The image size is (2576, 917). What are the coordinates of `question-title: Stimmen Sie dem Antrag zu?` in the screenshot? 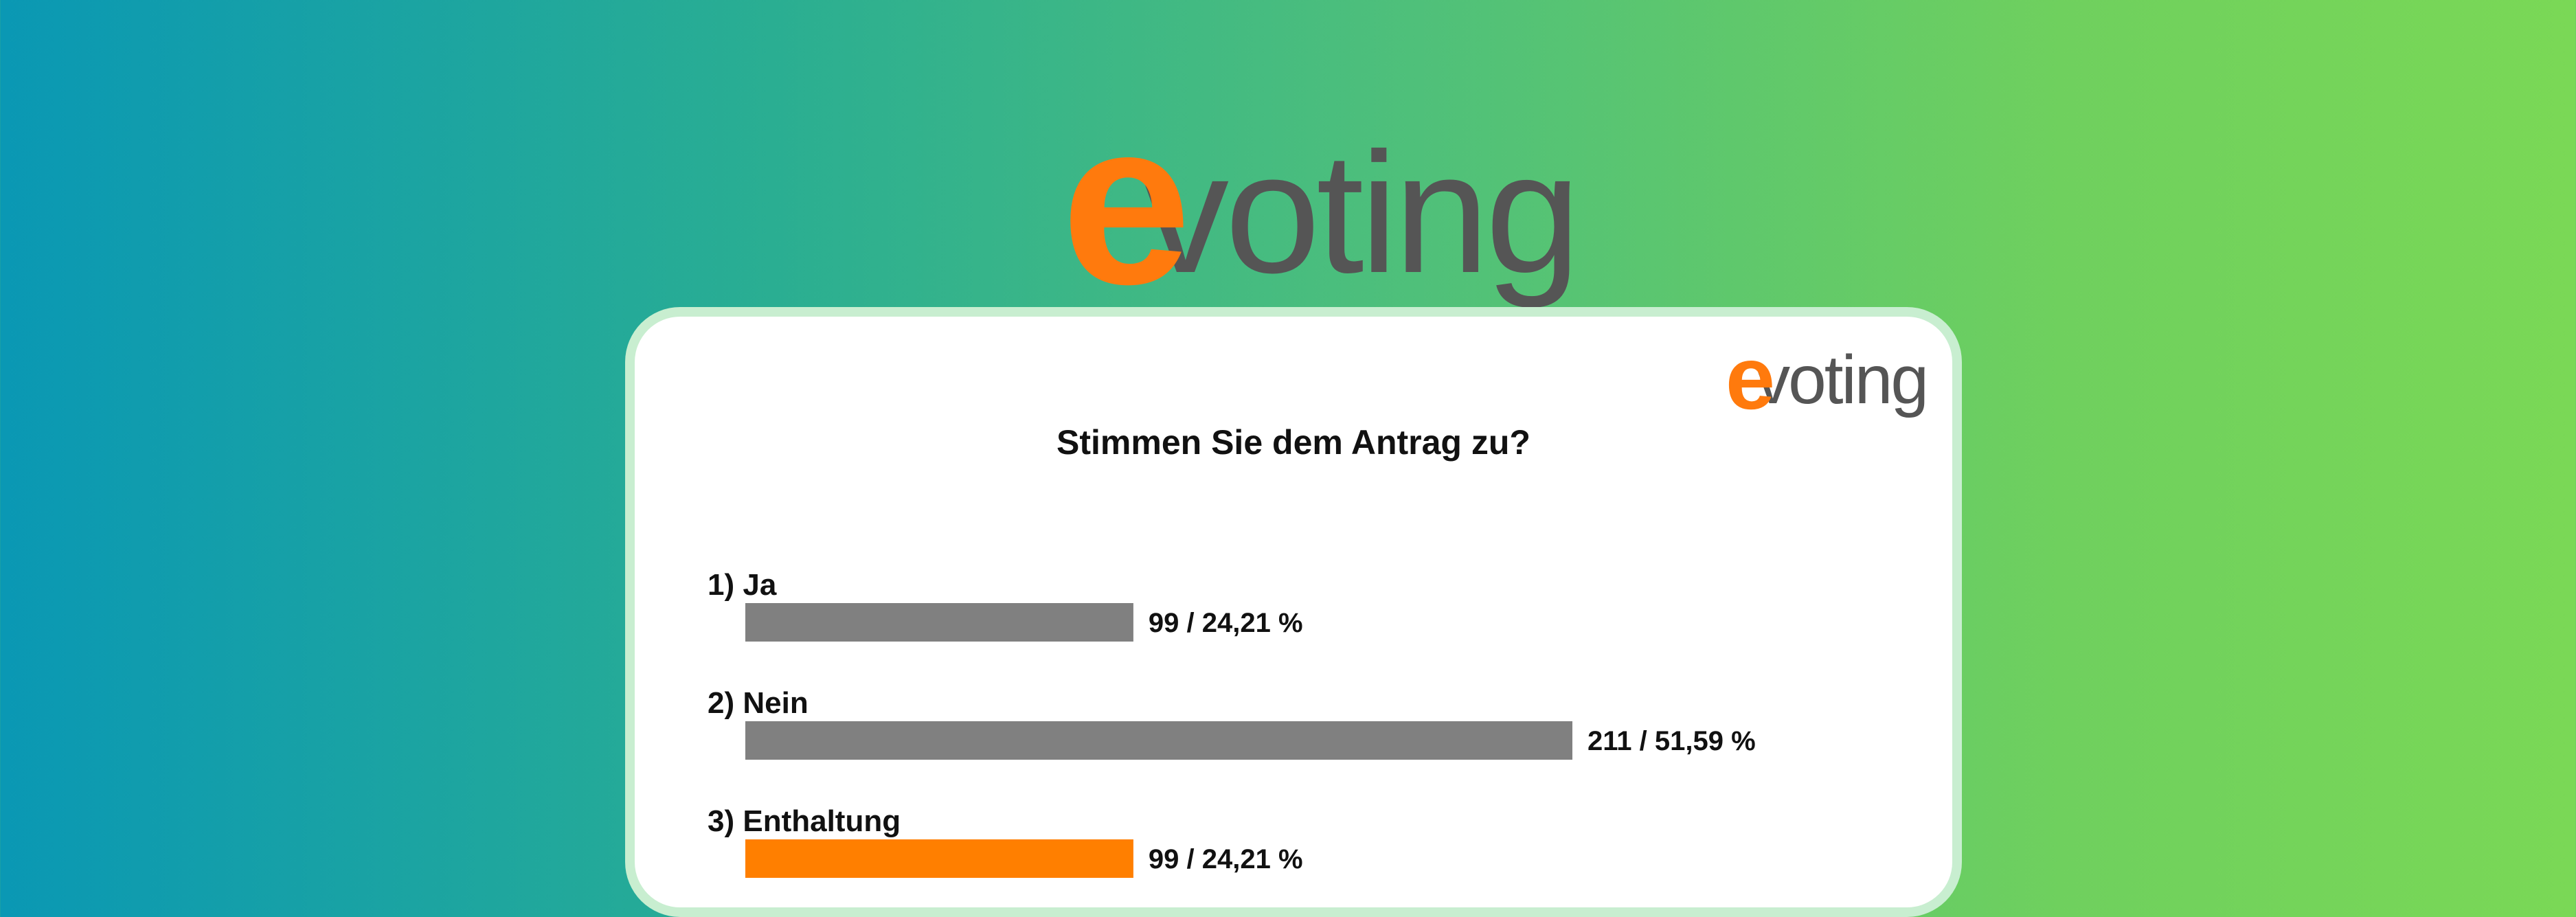 It's located at (1293, 442).